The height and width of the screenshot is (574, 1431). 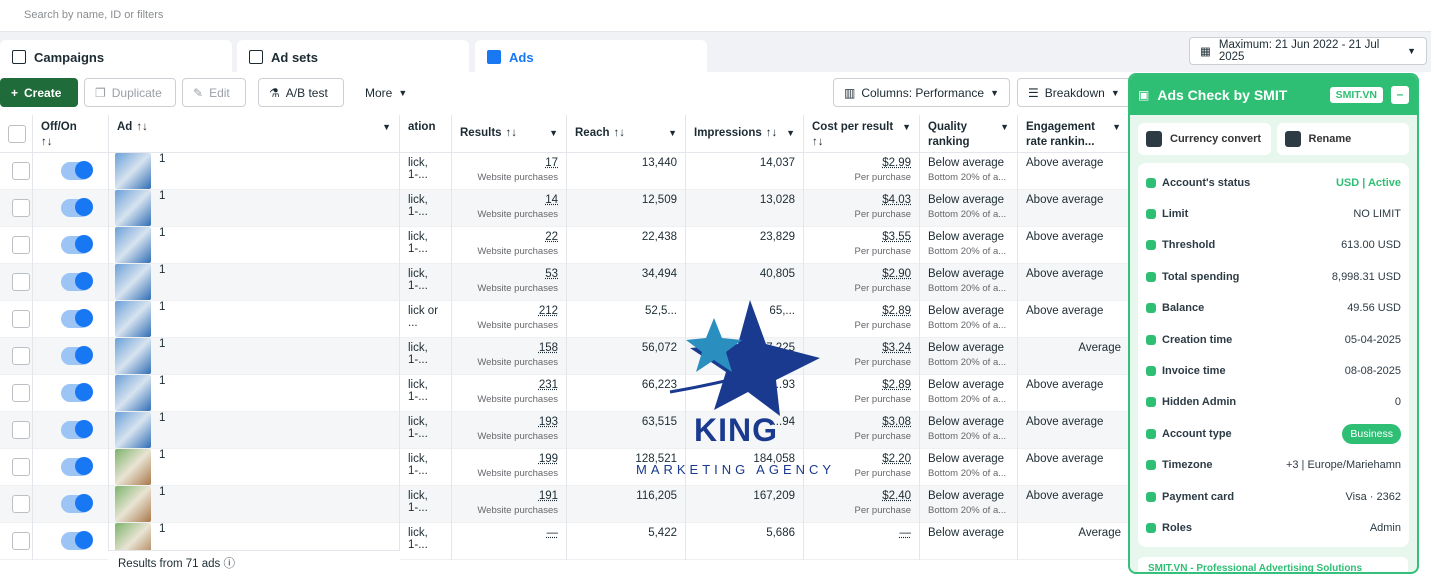 I want to click on tab-ad-sets: Ad sets, so click(x=353, y=57).